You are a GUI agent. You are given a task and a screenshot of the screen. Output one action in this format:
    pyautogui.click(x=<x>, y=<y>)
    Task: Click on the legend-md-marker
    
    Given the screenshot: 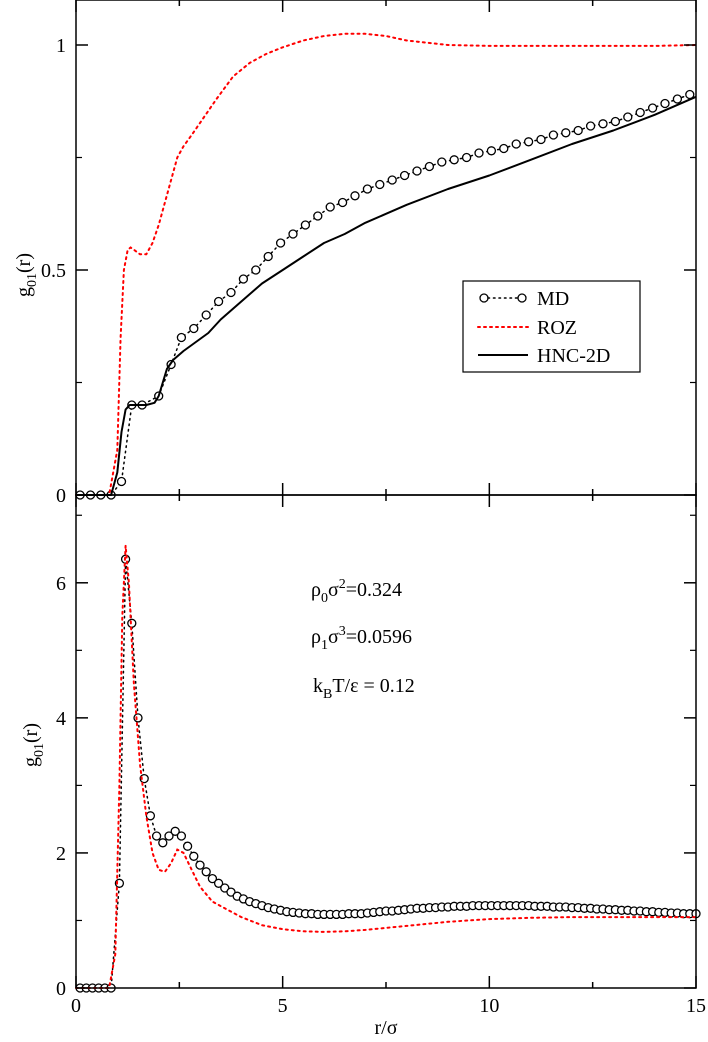 What is the action you would take?
    pyautogui.click(x=522, y=298)
    